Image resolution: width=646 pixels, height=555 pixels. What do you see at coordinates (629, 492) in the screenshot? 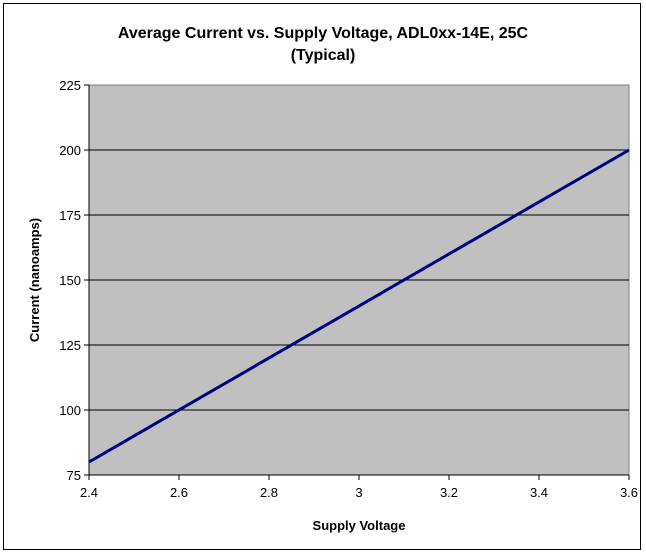
I see `x-tick-label: 3.6` at bounding box center [629, 492].